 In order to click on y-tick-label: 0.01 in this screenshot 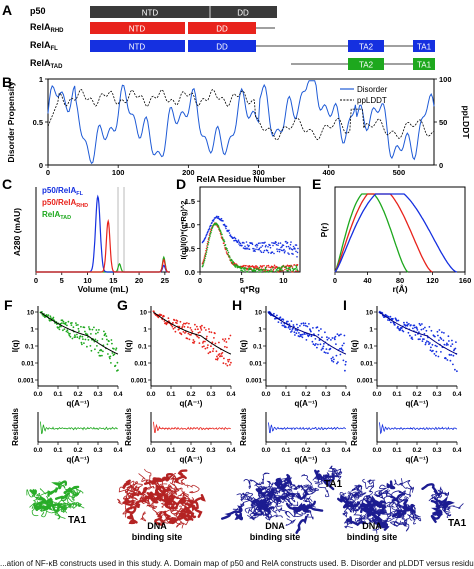, I will do `click(140, 364)`.